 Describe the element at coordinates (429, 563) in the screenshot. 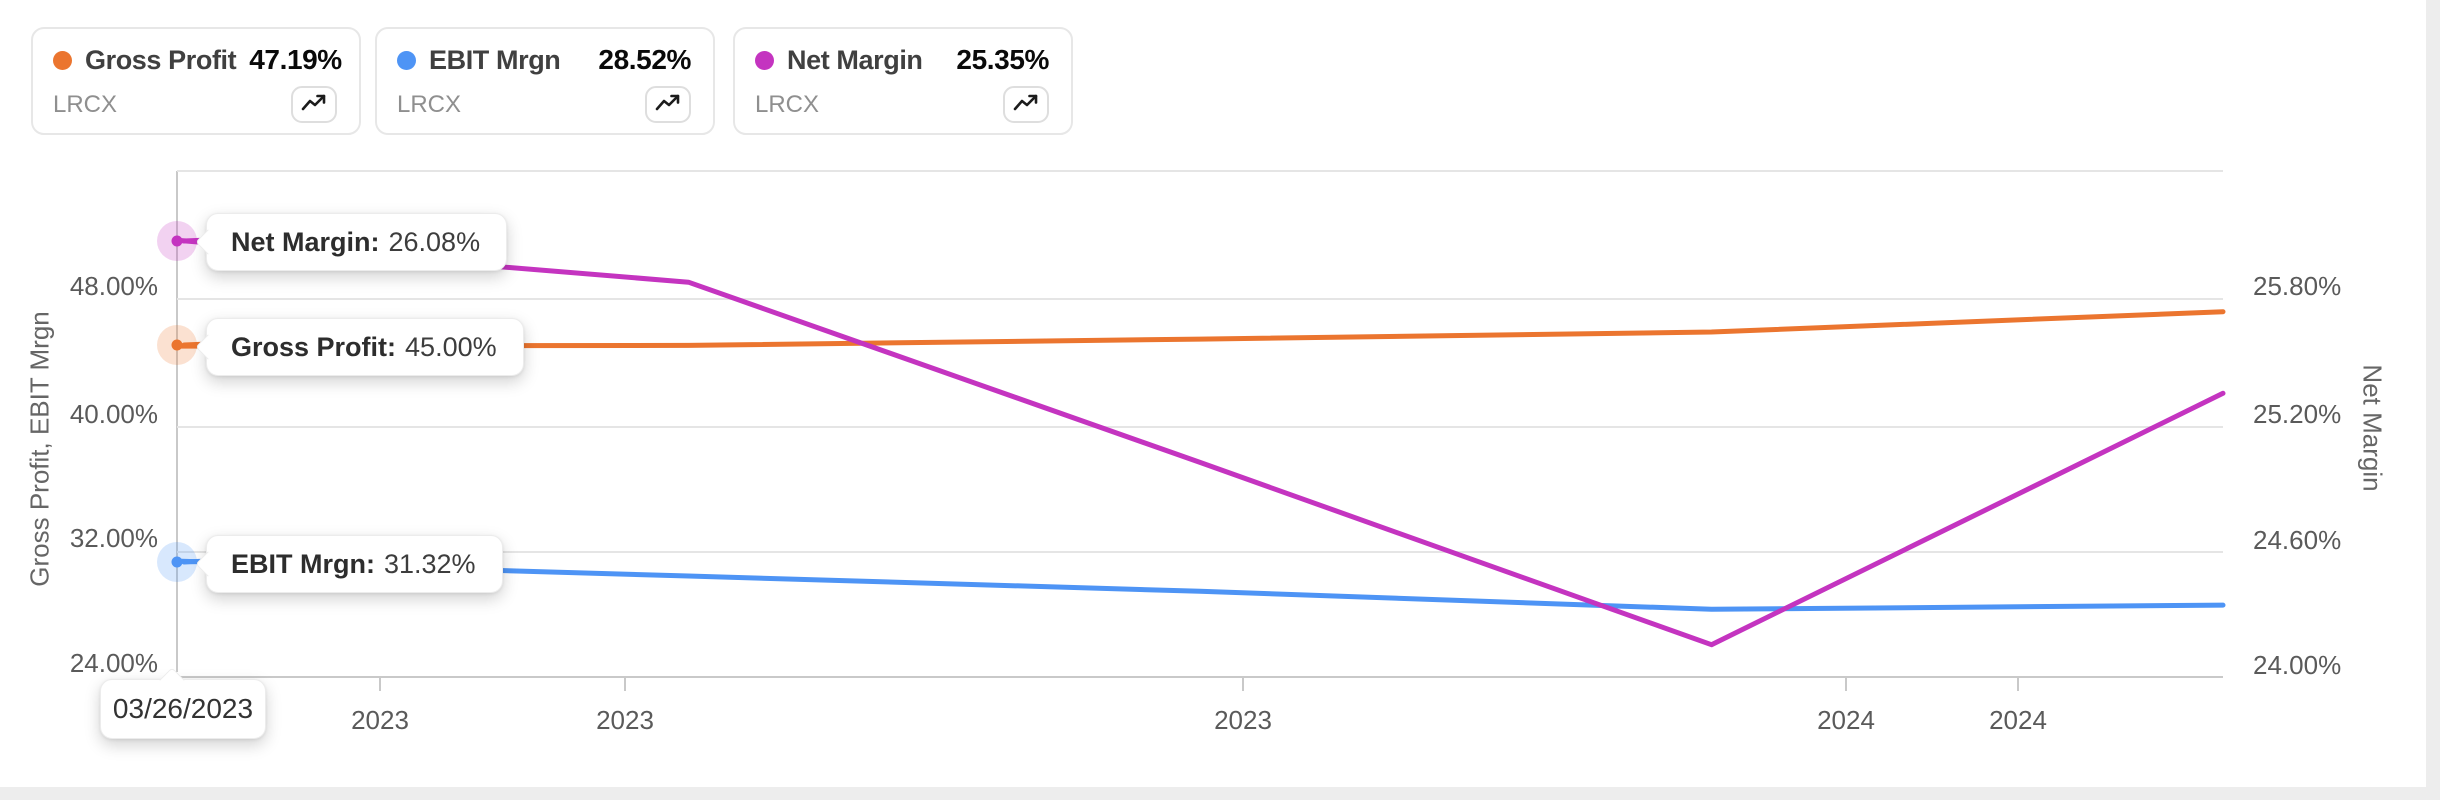

I see `tooltip-value: 31.32%` at that location.